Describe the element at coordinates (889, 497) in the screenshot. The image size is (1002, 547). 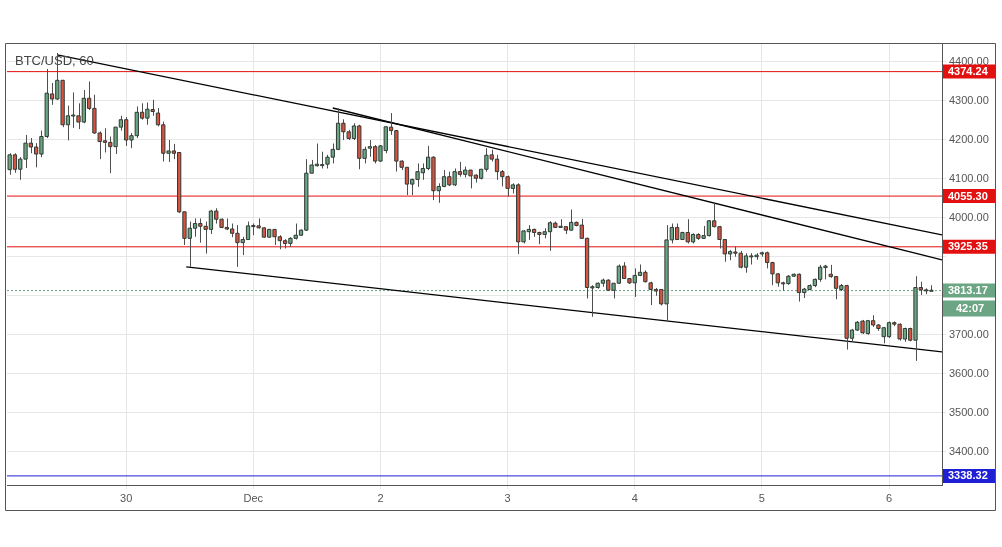
I see `x-tick-label: 6` at that location.